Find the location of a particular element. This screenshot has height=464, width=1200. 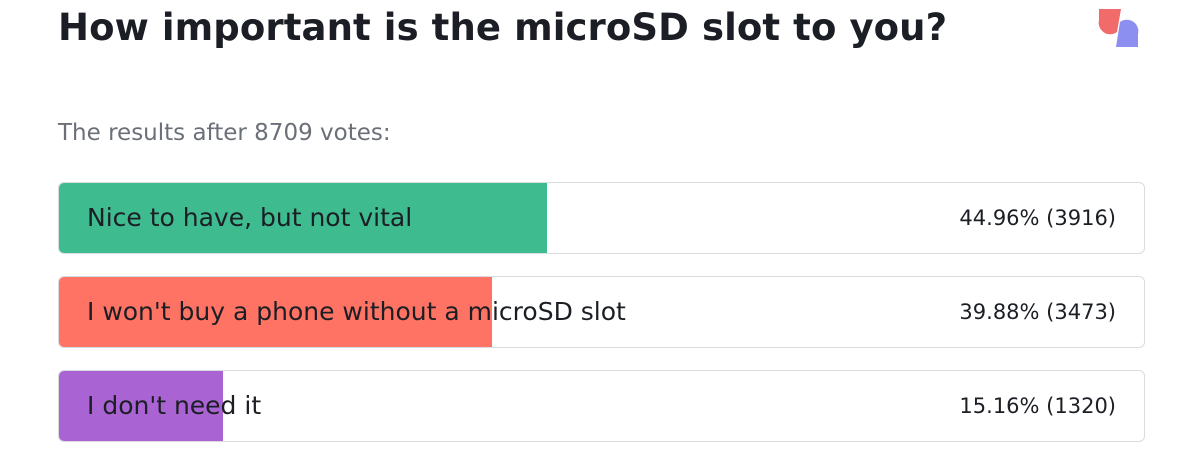

results-subtitle: The results after 8709 votes: is located at coordinates (224, 133).